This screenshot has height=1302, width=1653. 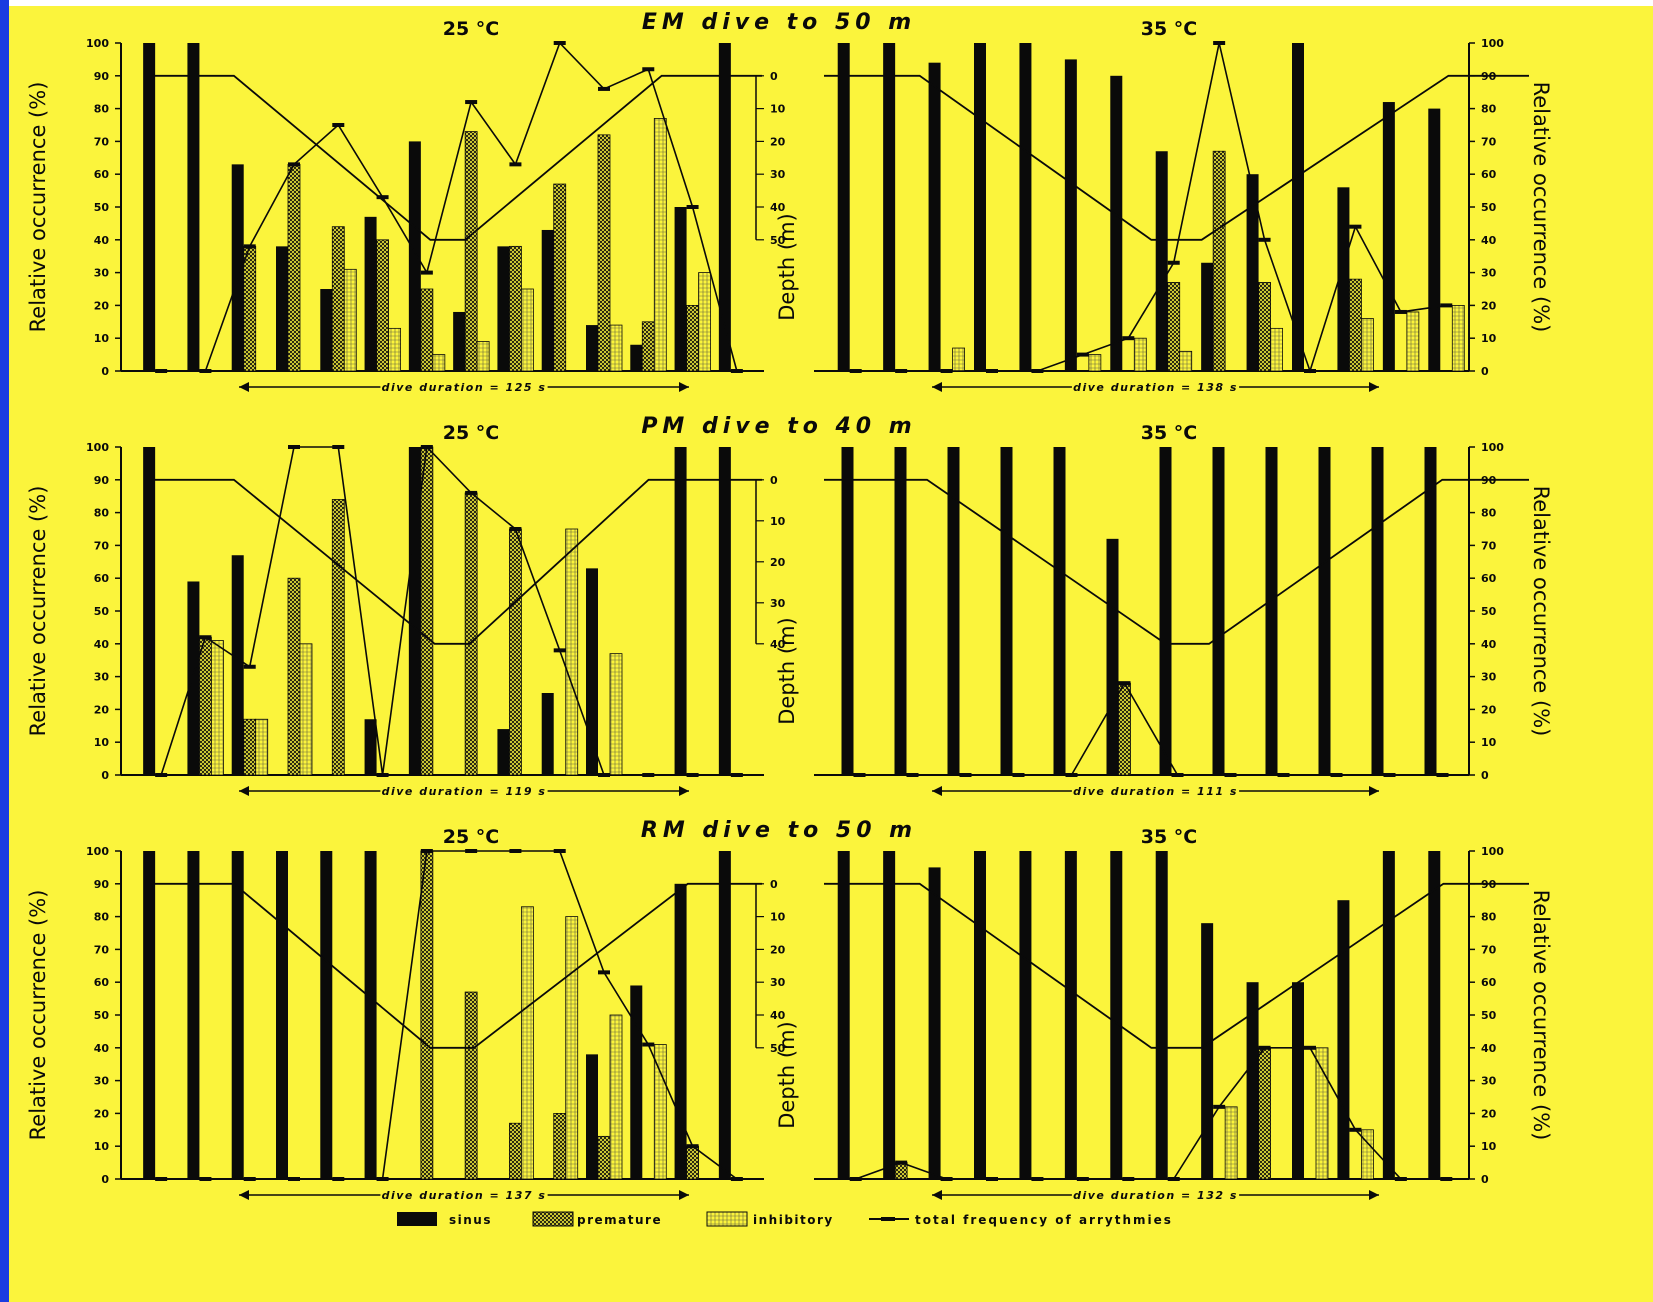 I want to click on panel-subtitle: 25 °C, so click(x=471, y=433).